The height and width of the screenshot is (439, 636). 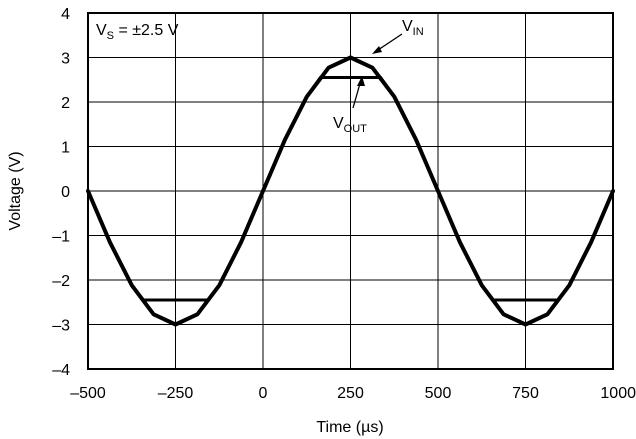 I want to click on y-axis-title: Voltage (V), so click(x=15, y=190).